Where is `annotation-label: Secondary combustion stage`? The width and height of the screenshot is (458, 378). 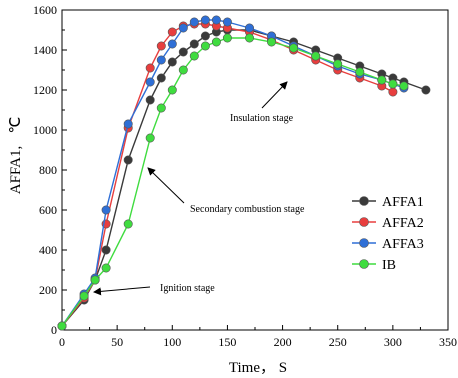 annotation-label: Secondary combustion stage is located at coordinates (247, 209).